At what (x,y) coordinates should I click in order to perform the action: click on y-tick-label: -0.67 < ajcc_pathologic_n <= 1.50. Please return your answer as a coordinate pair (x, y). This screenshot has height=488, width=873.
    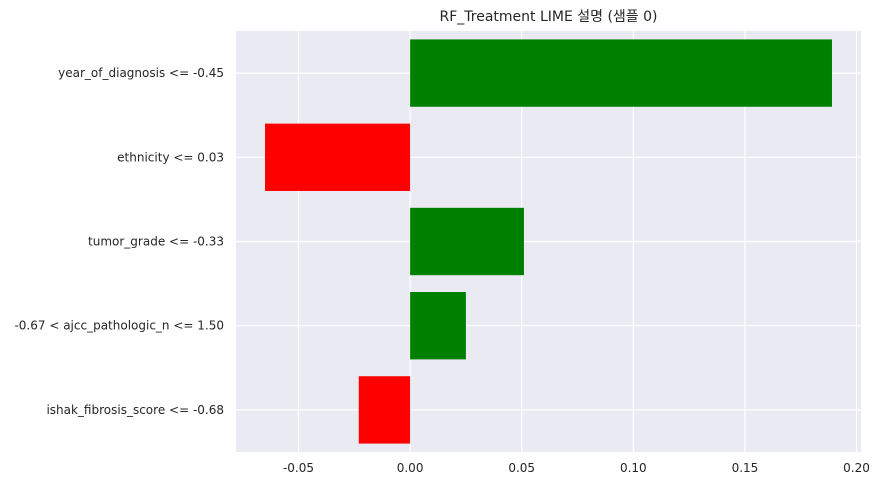
    Looking at the image, I should click on (119, 326).